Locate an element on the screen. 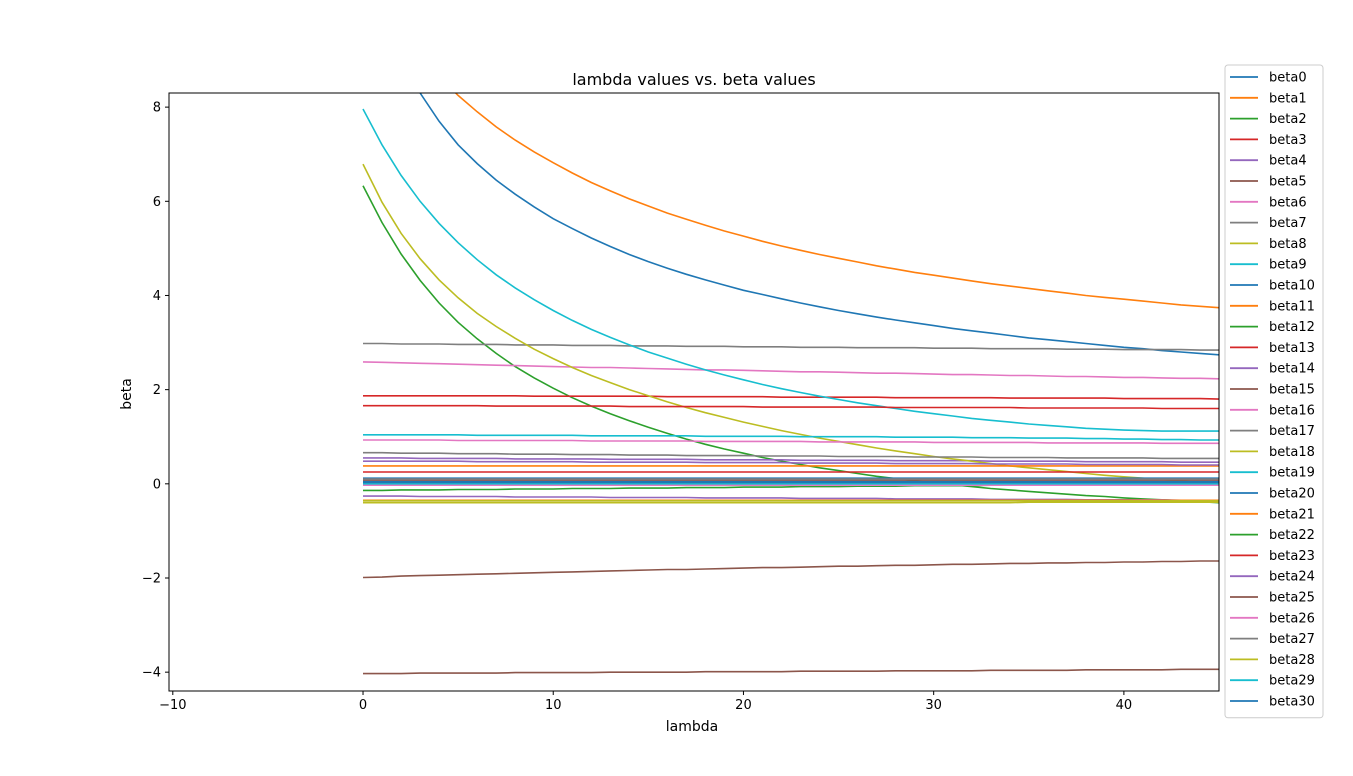 Image resolution: width=1353 pixels, height=776 pixels. y-tick-label: 6 is located at coordinates (157, 202).